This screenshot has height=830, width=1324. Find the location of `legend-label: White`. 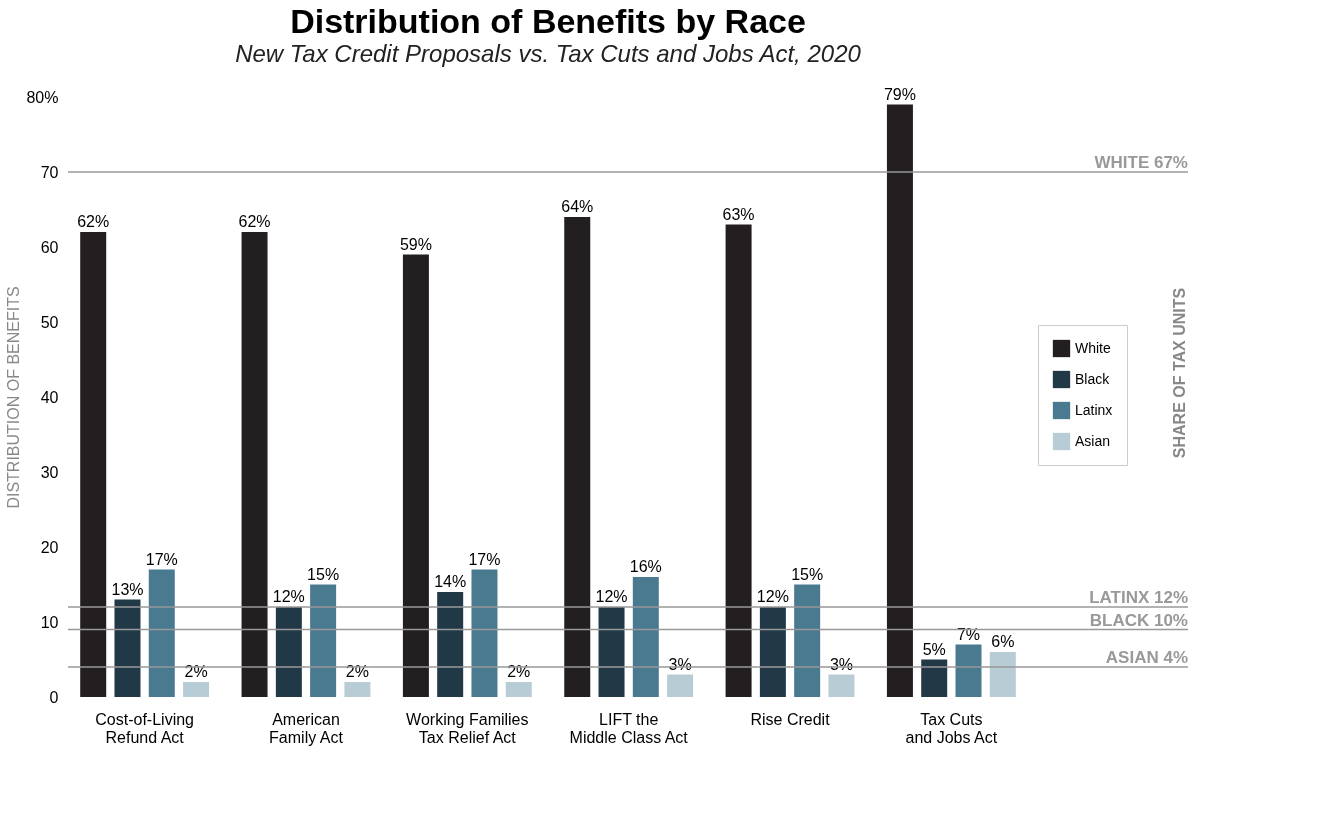

legend-label: White is located at coordinates (1093, 347).